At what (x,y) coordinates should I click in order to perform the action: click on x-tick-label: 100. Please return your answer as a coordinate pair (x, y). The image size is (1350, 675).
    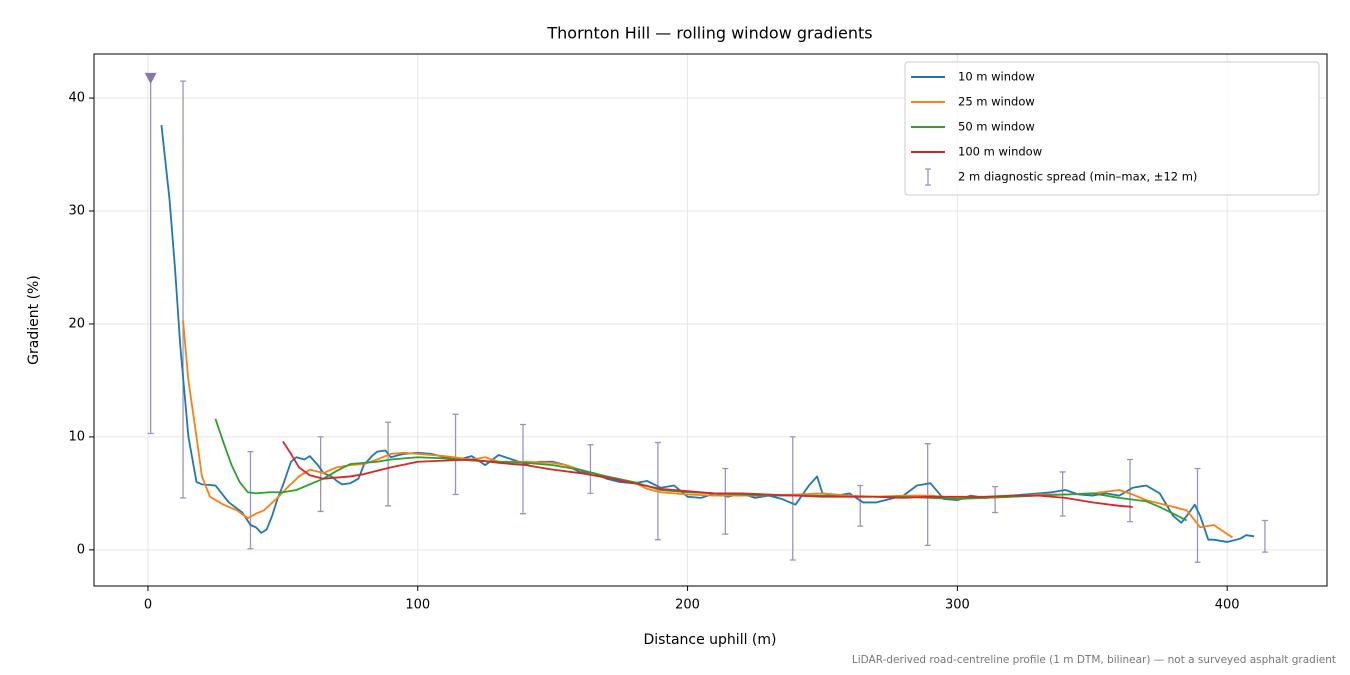
    Looking at the image, I should click on (417, 605).